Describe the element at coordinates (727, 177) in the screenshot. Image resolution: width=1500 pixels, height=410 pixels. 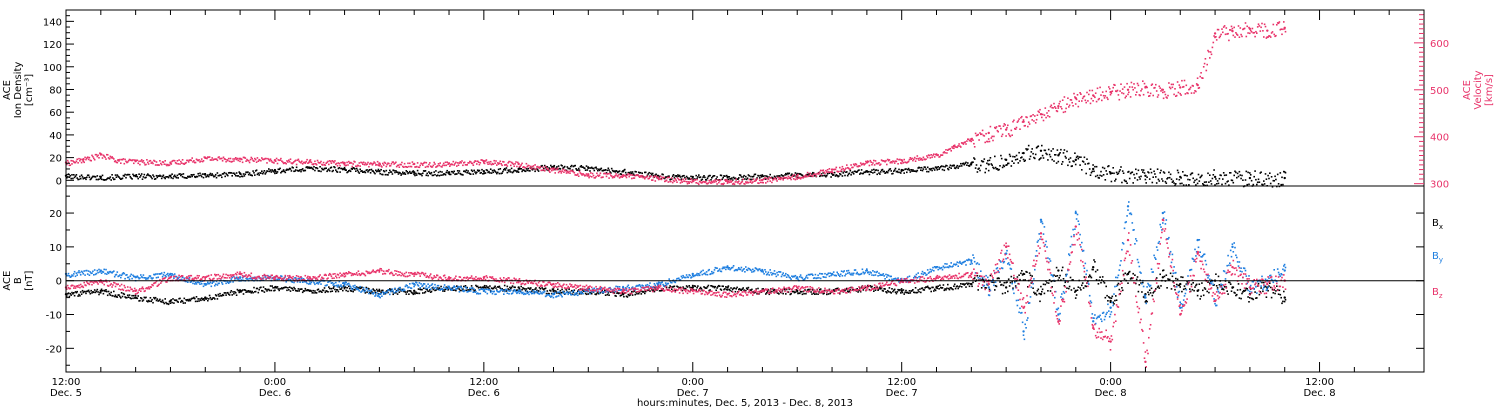
I see `series-t0-point` at that location.